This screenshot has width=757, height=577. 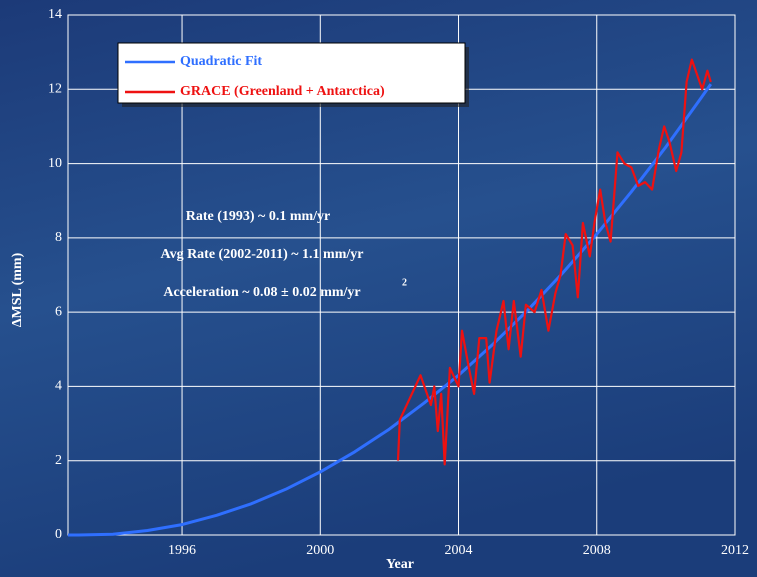 I want to click on y-tick-label: 10, so click(x=55, y=163).